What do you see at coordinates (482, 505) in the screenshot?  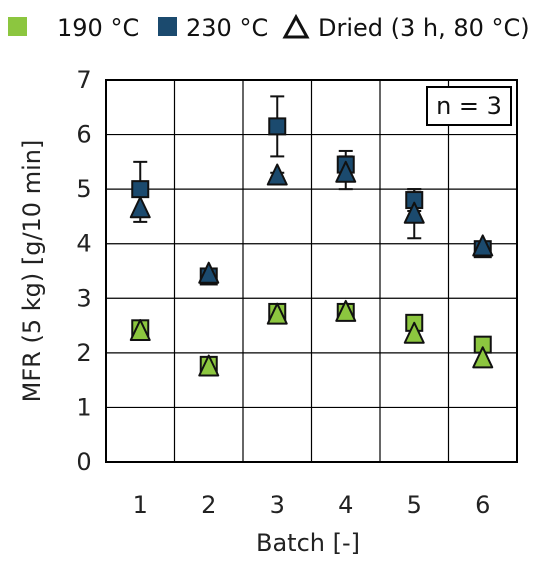 I see `x-tick-6: 6` at bounding box center [482, 505].